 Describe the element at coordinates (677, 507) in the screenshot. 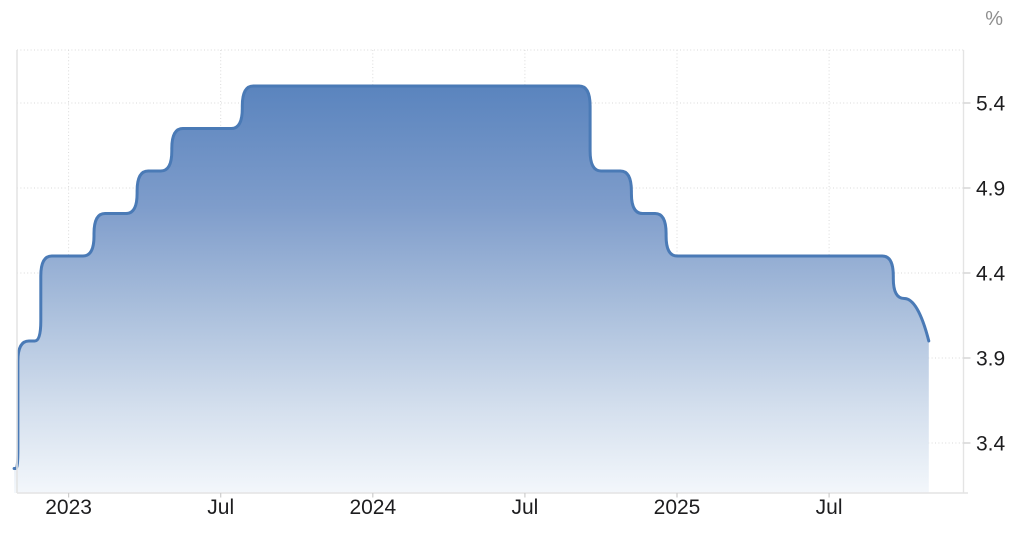

I see `x-tick-label: 2025` at that location.